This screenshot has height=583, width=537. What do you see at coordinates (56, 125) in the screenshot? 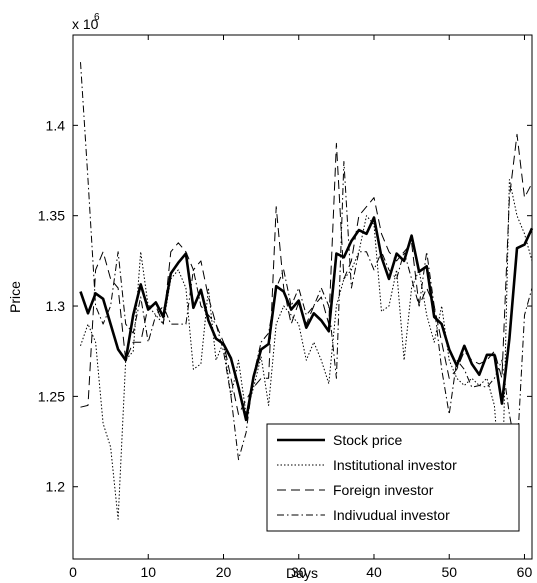
I see `y-tick-label: 1.4` at bounding box center [56, 125].